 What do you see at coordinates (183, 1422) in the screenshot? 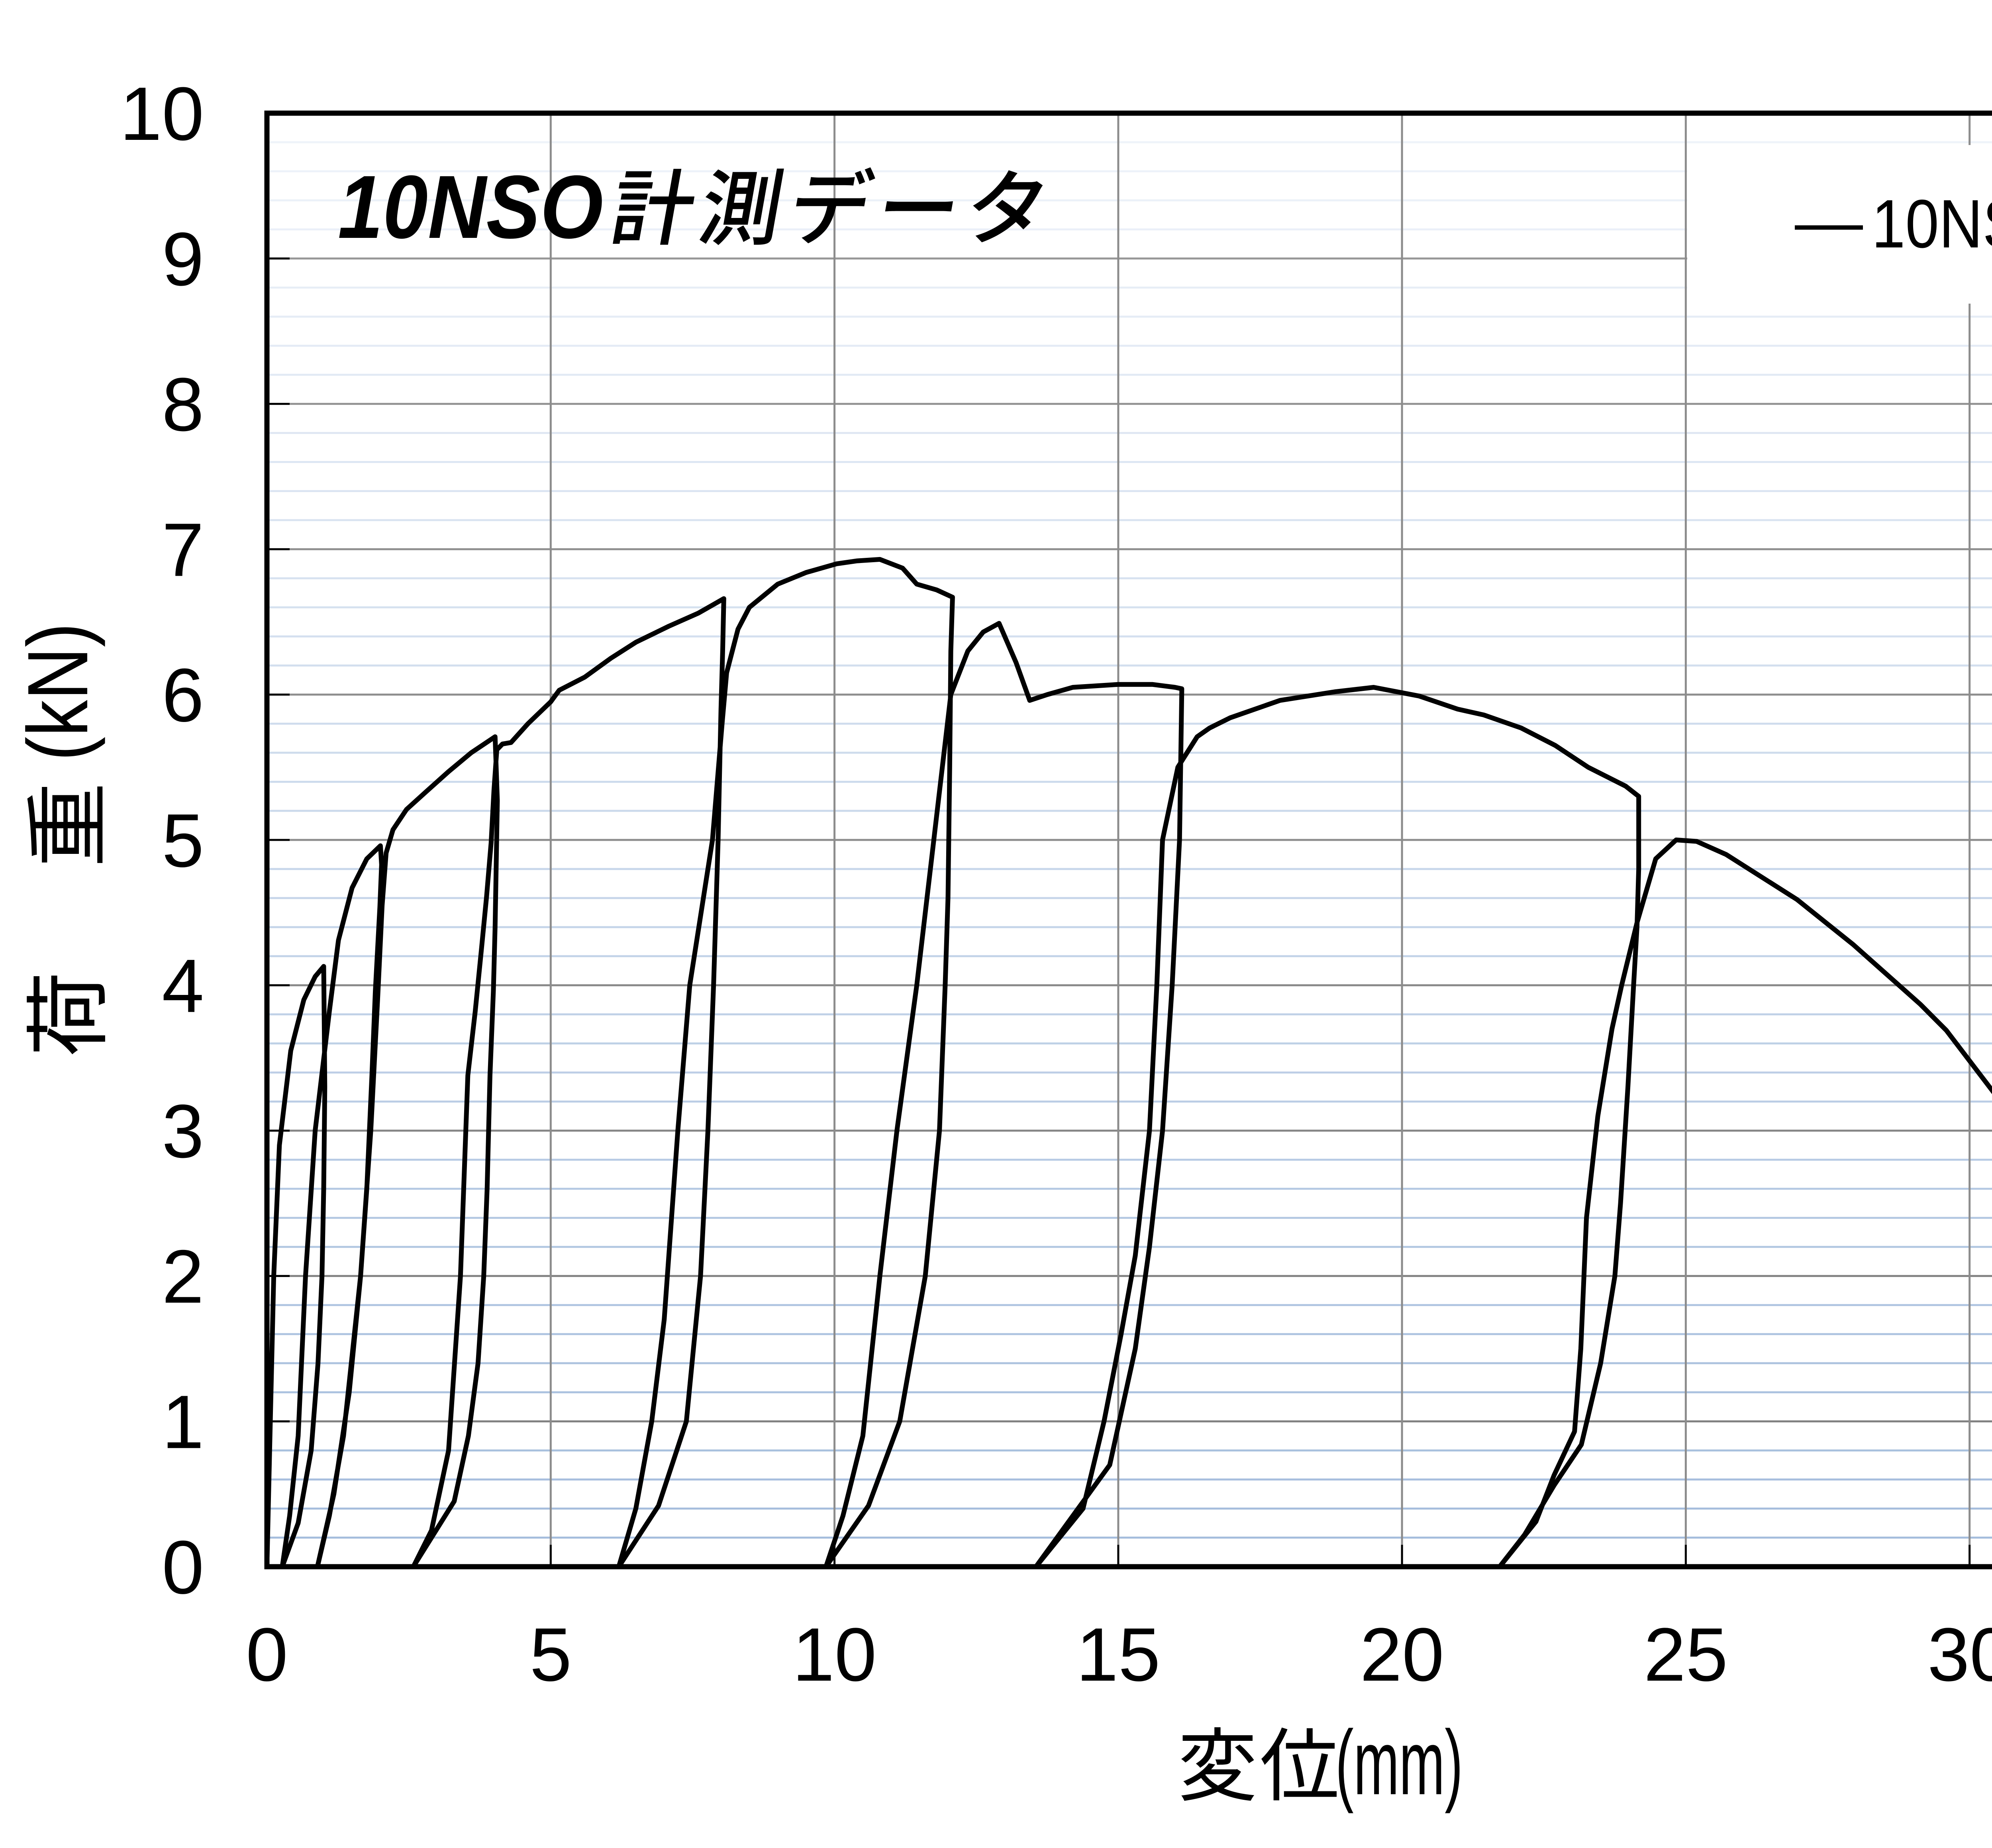
I see `svg-text: 1` at bounding box center [183, 1422].